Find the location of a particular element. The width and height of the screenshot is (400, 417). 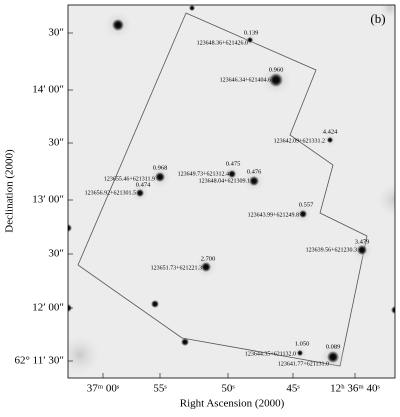

source-name: 123642.09+621331.2 is located at coordinates (299, 141).